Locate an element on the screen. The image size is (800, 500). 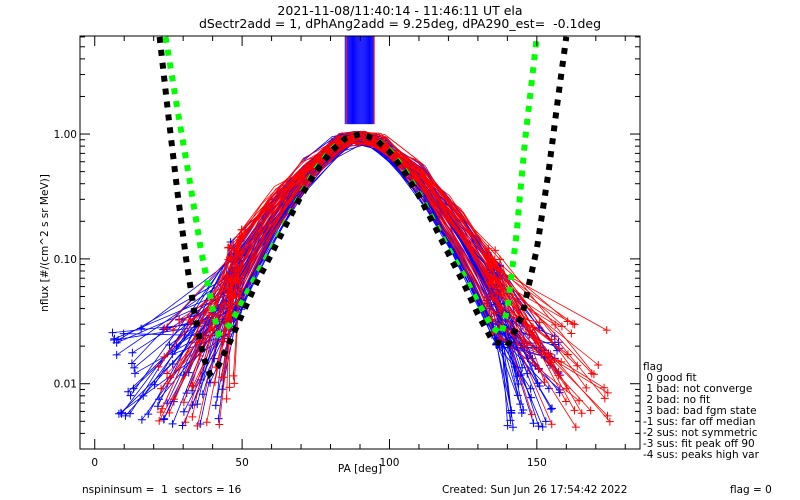
x-tick-label: 50 is located at coordinates (241, 463).